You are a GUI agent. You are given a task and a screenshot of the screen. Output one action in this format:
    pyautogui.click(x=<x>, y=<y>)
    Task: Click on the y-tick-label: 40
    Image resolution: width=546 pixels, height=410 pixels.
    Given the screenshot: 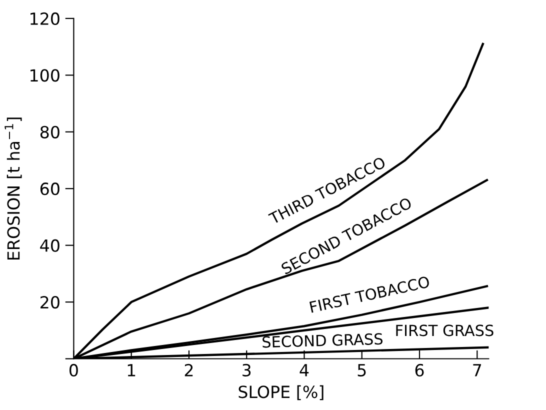 What is the action you would take?
    pyautogui.click(x=50, y=245)
    